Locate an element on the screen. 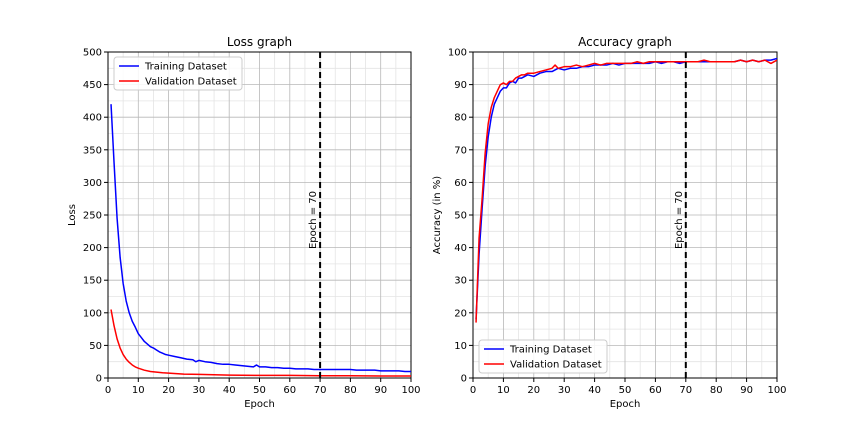 This screenshot has width=864, height=436. y-tick-label: 450 is located at coordinates (92, 85).